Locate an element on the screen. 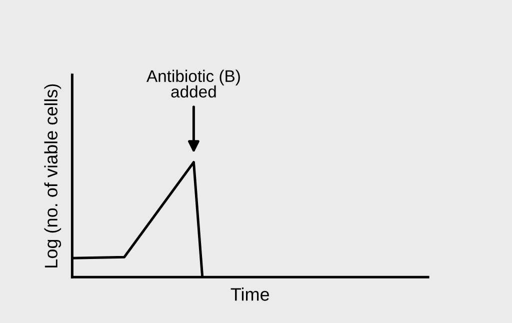  x-axis-title: Time is located at coordinates (250, 294).